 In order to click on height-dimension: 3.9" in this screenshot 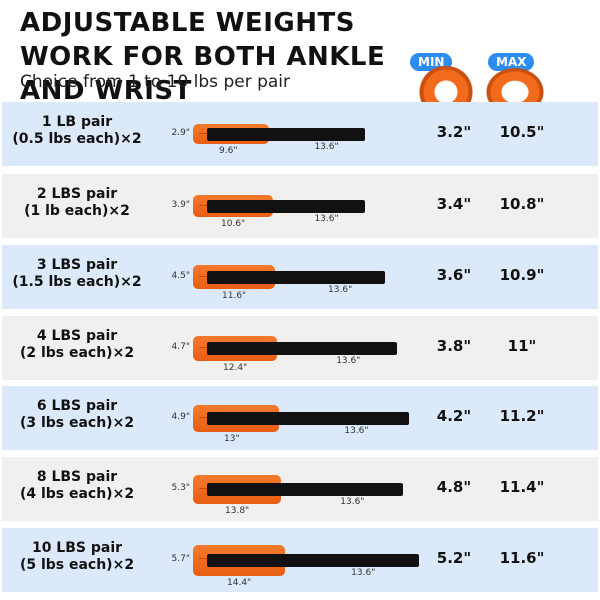, I will do `click(180, 205)`.